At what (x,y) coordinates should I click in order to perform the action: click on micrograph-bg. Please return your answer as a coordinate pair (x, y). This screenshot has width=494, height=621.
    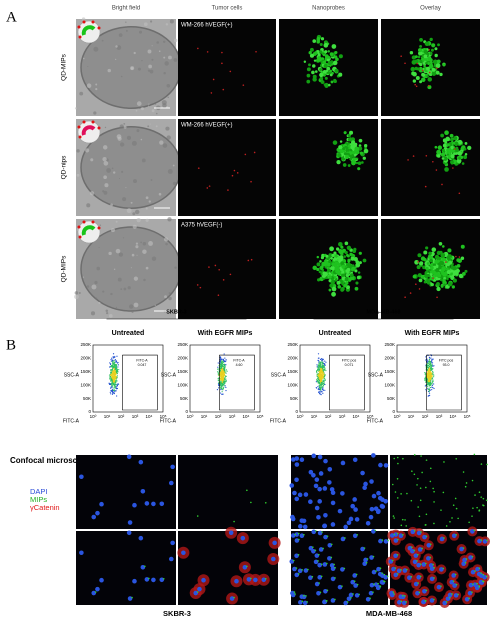
    Looking at the image, I should click on (126, 492).